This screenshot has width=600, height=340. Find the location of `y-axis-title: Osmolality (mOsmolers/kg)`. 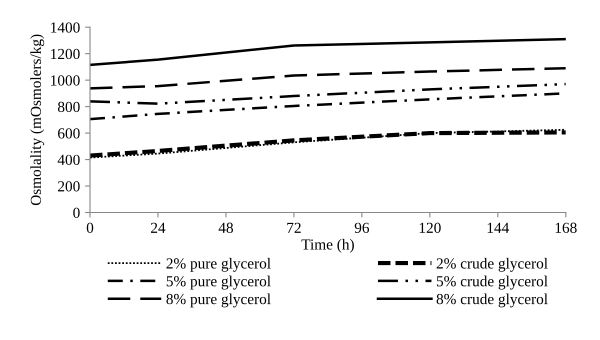

y-axis-title: Osmolality (mOsmolers/kg) is located at coordinates (37, 120).